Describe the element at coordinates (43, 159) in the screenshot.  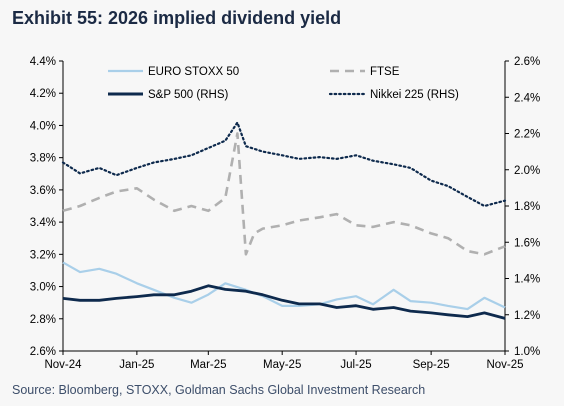
I see `y-left-tick-label: 3.8%` at that location.